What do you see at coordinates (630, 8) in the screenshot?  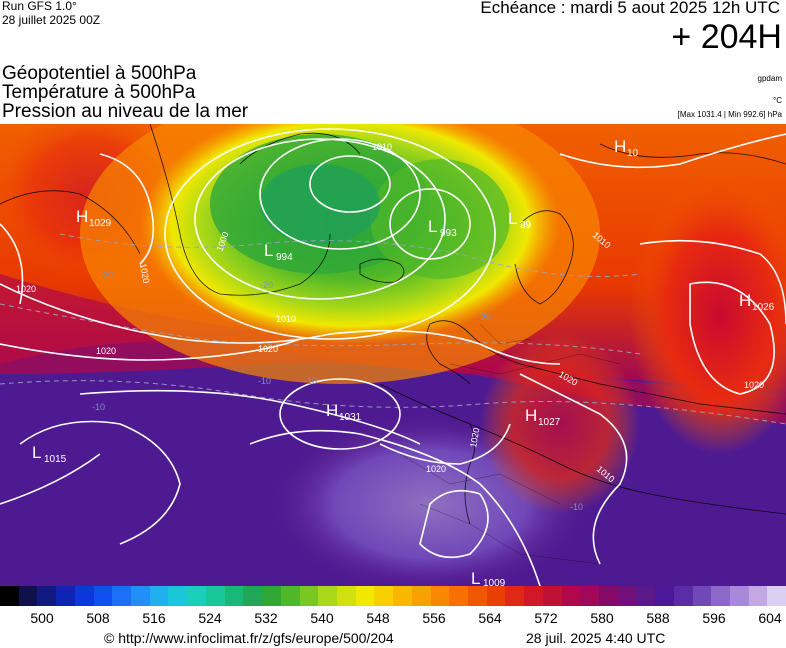 I see `forecast-valid-time: Echéance : mardi 5 aout 2025 12h UTC` at bounding box center [630, 8].